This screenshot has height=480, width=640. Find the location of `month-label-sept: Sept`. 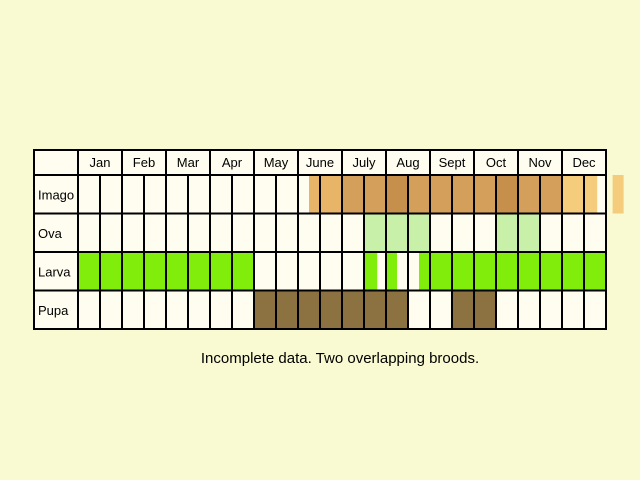

month-label-sept: Sept is located at coordinates (452, 162).